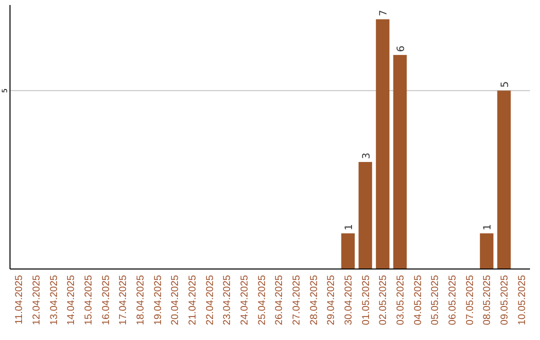  I want to click on x-tick-label: 06.05.2025, so click(453, 300).